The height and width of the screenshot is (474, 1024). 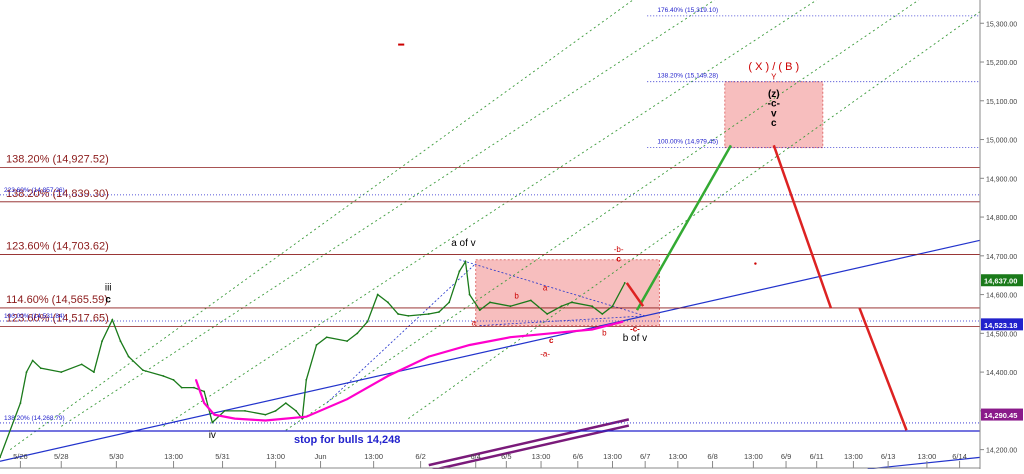 I want to click on level-label-3: 114.60% (14,565.59), so click(x=57, y=300).